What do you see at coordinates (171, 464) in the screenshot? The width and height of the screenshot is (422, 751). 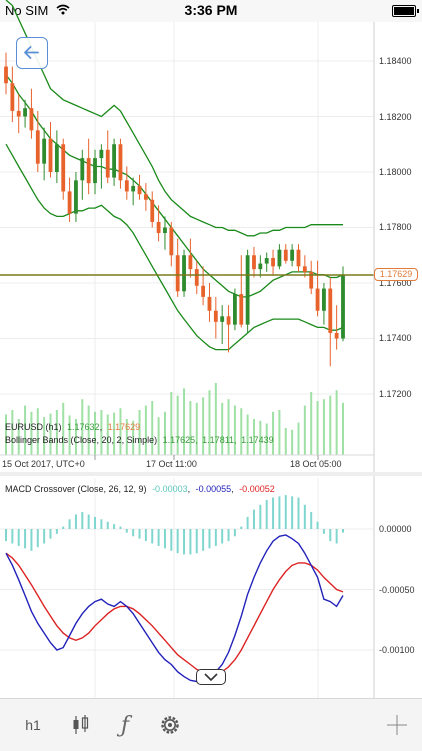 I see `time-tick: 17 Oct 11:00` at bounding box center [171, 464].